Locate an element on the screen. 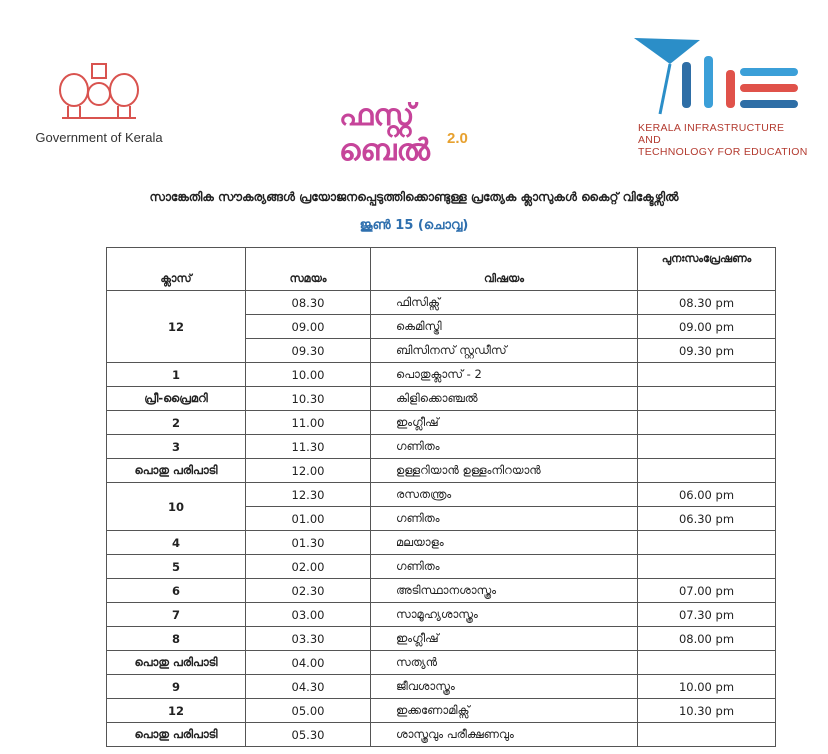 The height and width of the screenshot is (754, 828). cell-time: 03.30 is located at coordinates (308, 638).